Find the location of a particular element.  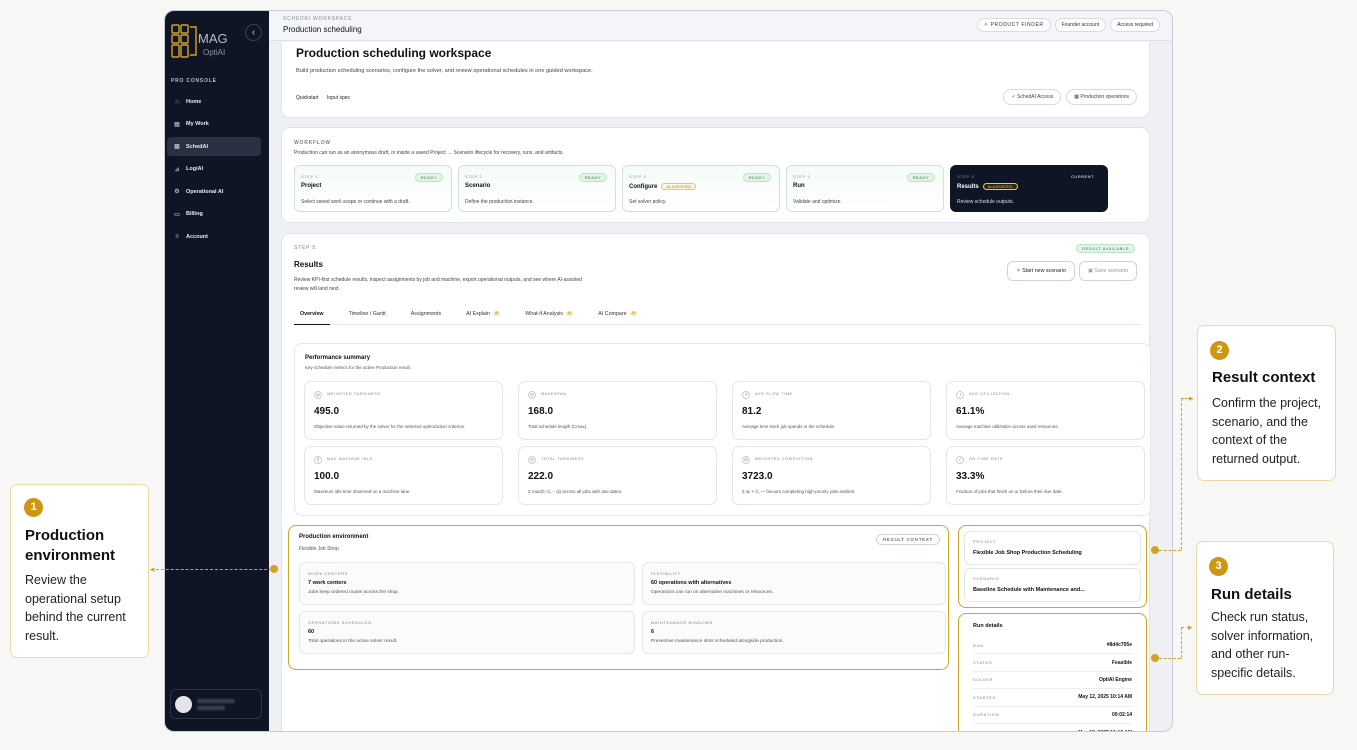

environment-cell-value: 6 is located at coordinates (653, 632).